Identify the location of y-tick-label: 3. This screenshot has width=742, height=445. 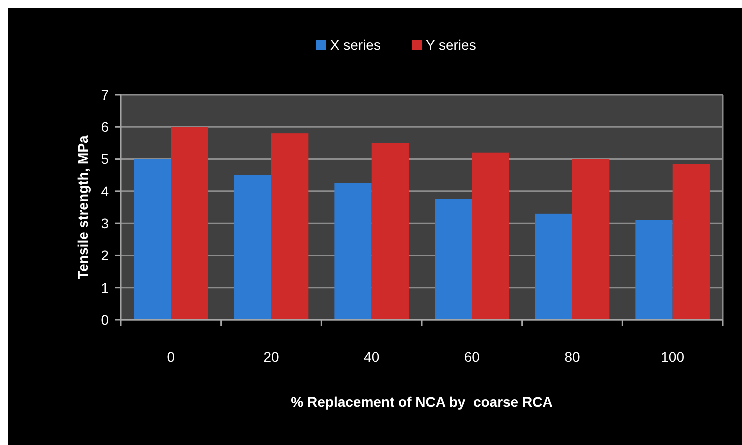
(105, 223).